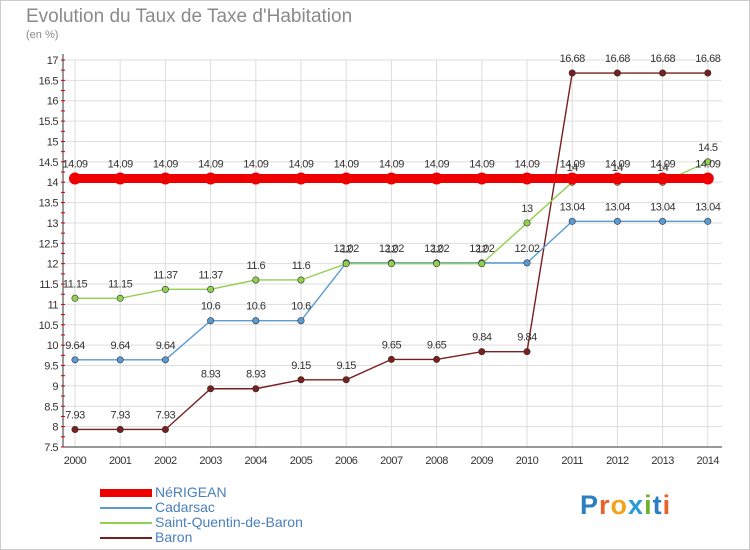 The image size is (750, 550). Describe the element at coordinates (49, 122) in the screenshot. I see `y-tick-label: 15.5` at that location.